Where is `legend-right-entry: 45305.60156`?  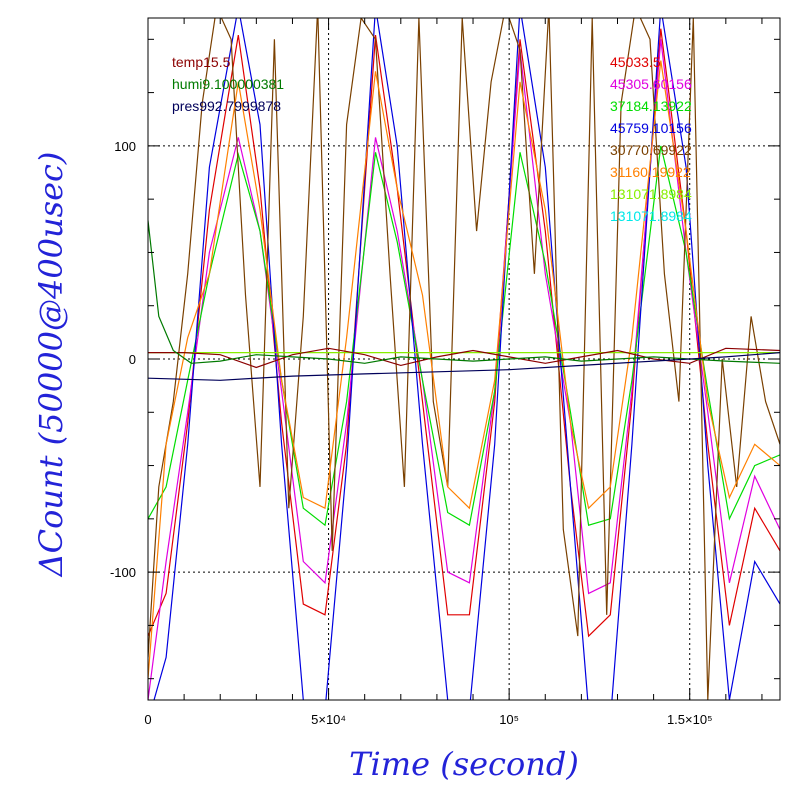 legend-right-entry: 45305.60156 is located at coordinates (651, 84).